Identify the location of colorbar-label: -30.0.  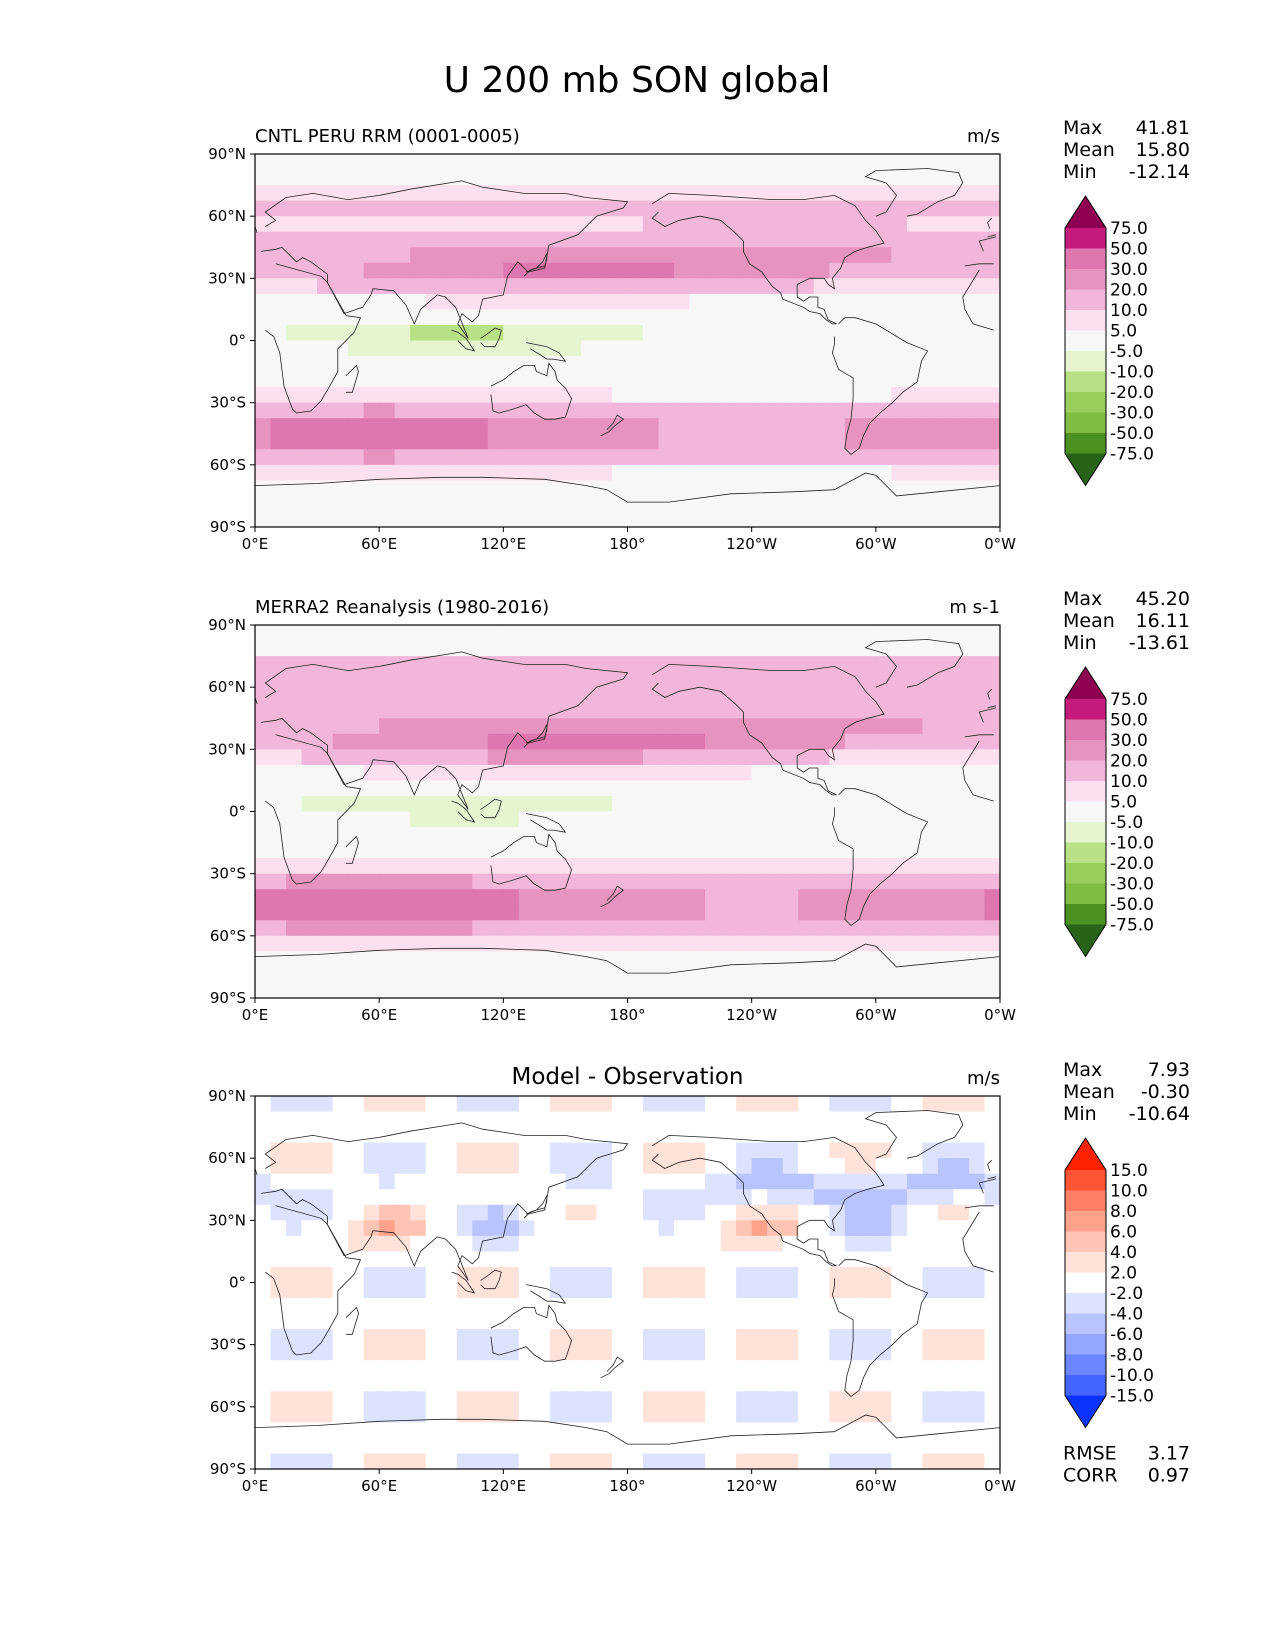
(1132, 414).